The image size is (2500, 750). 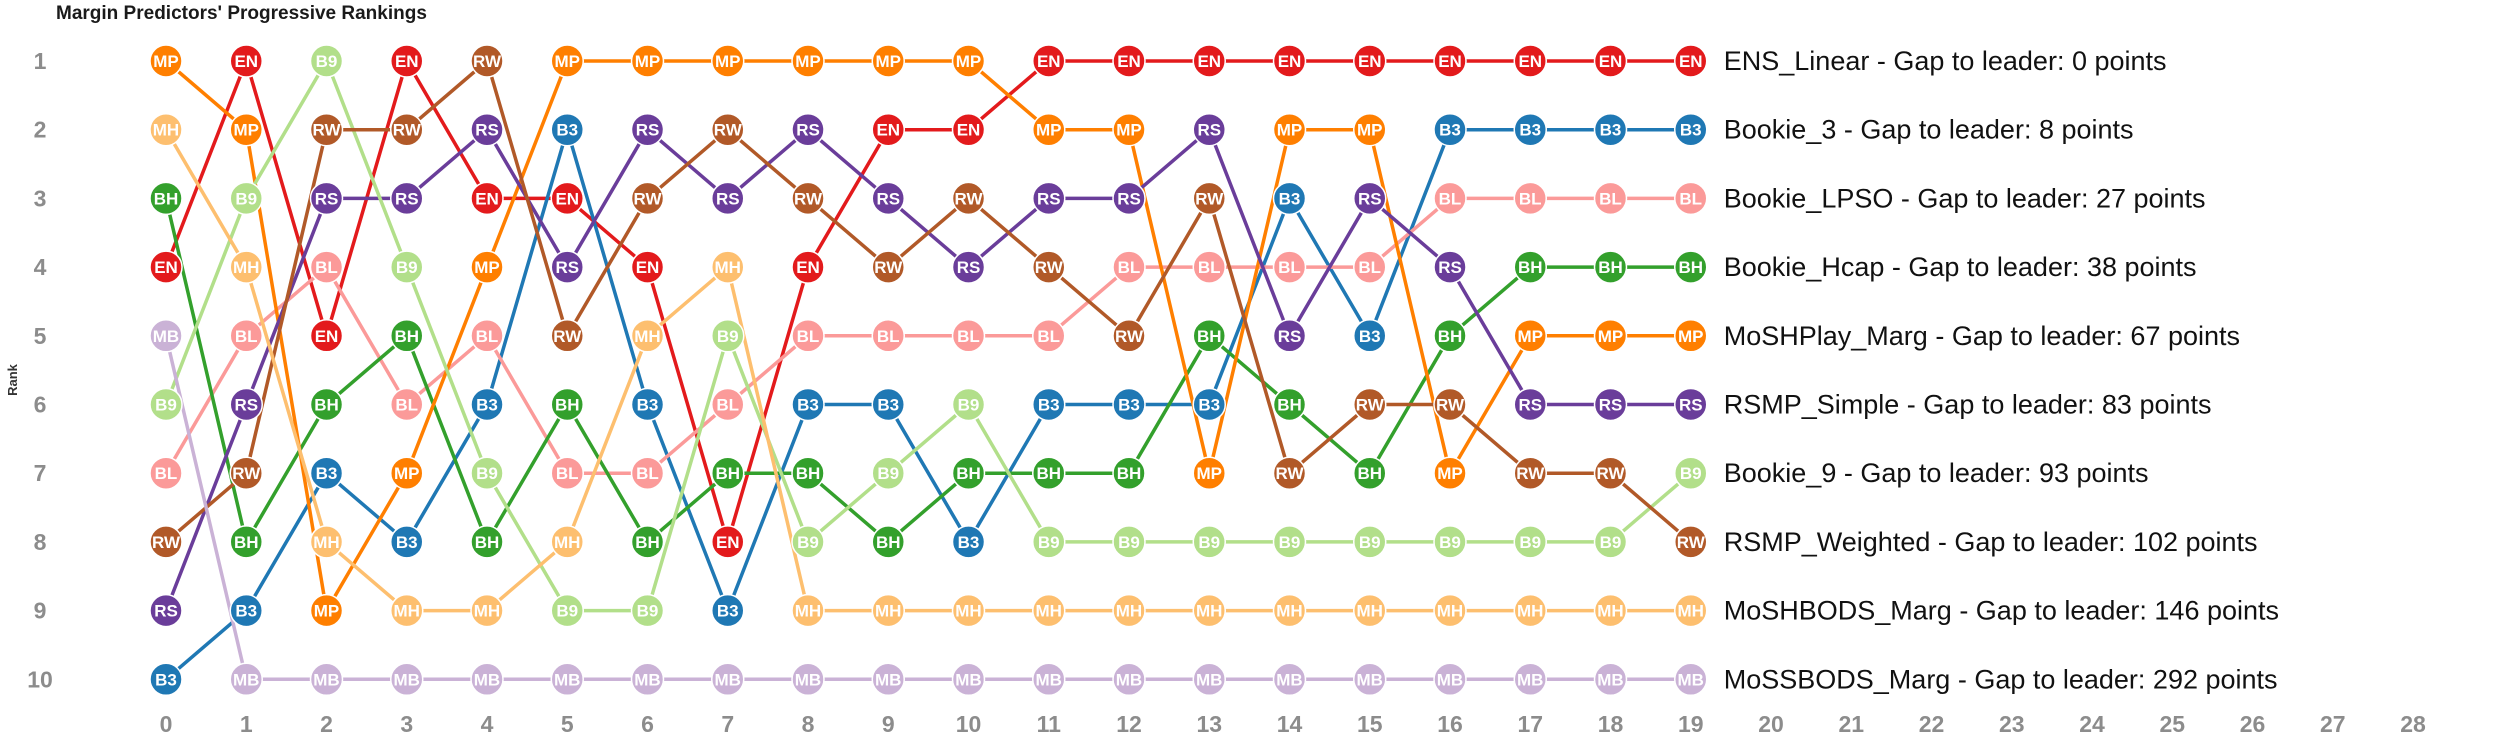 I want to click on series-end-label: RSMP_Simple - Gap to leader: 83 points, so click(x=1968, y=405).